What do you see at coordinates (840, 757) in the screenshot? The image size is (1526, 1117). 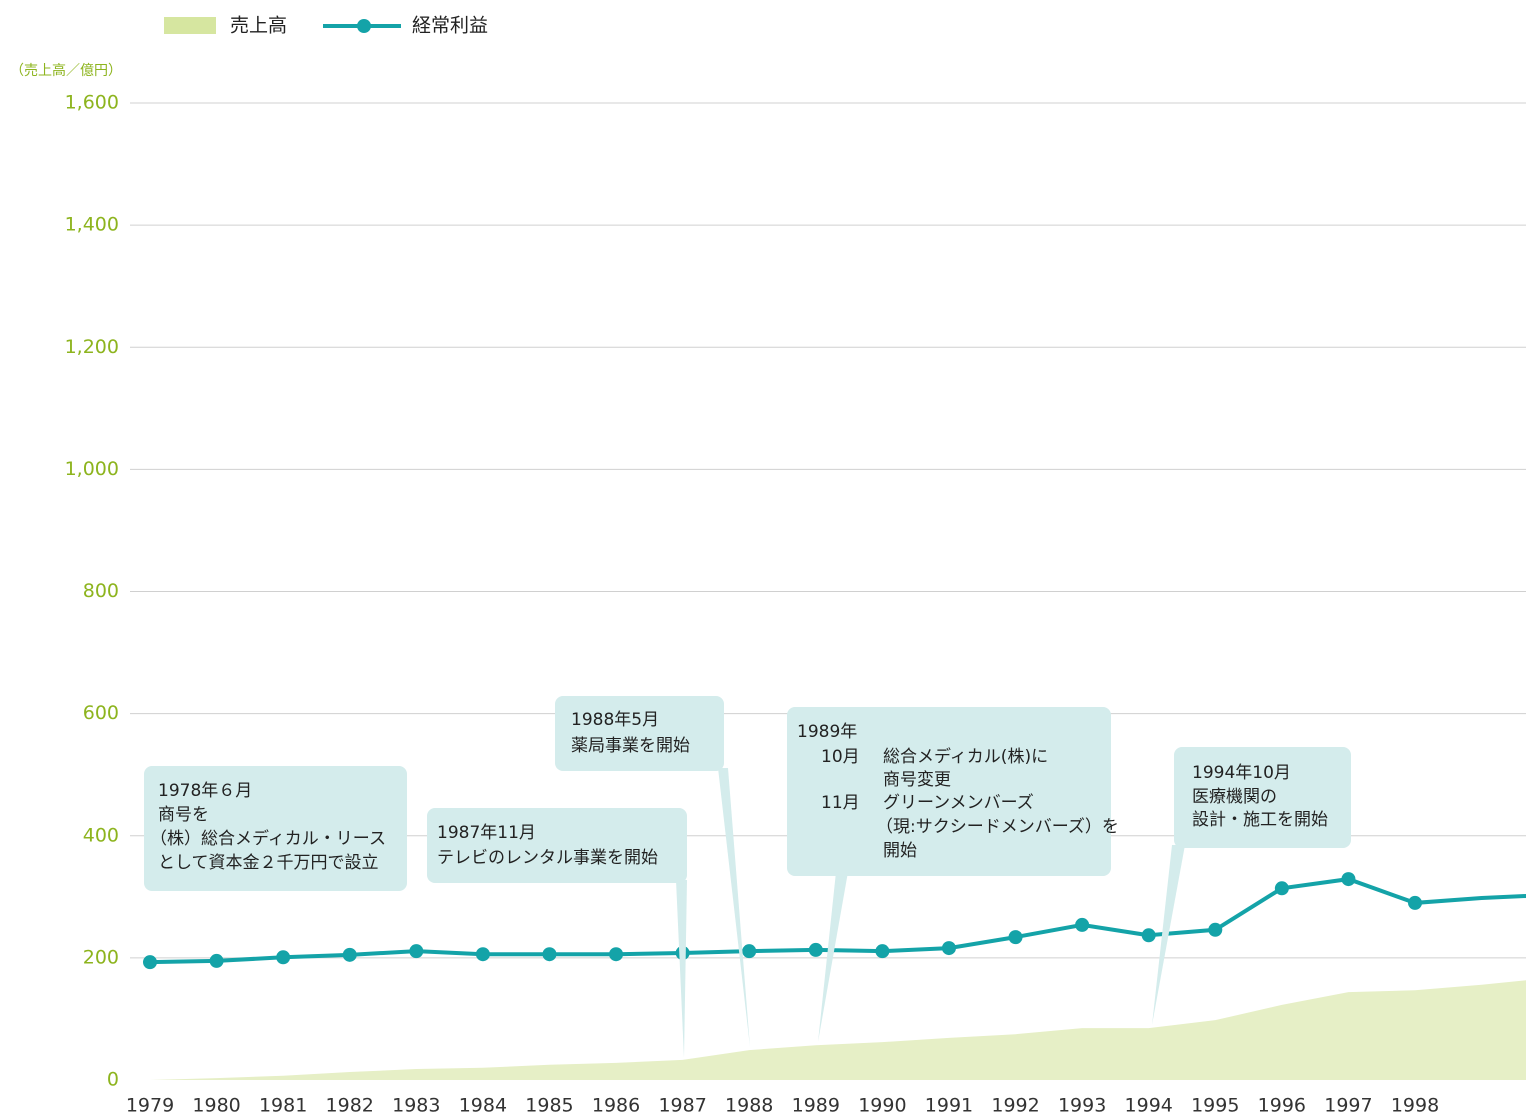 I see `callout-text: 10月` at bounding box center [840, 757].